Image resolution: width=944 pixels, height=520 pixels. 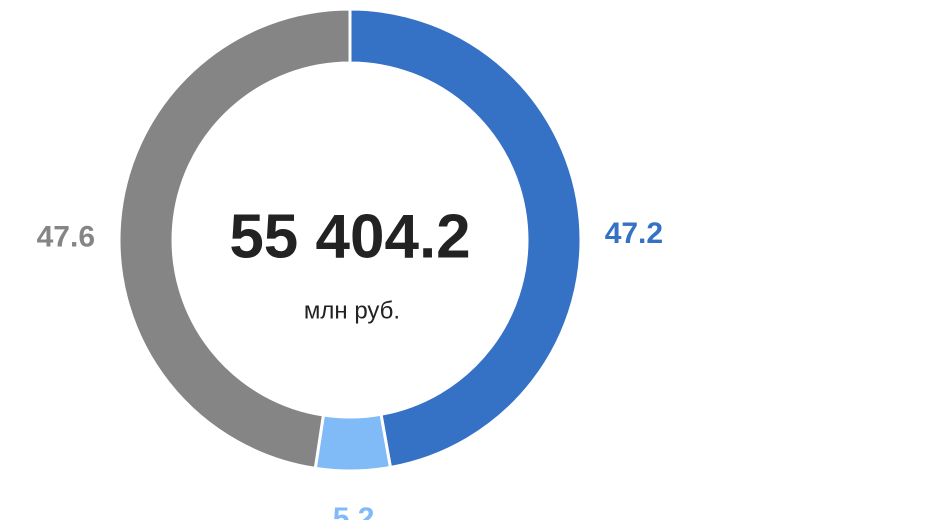 I want to click on donut-segment, so click(x=353, y=442).